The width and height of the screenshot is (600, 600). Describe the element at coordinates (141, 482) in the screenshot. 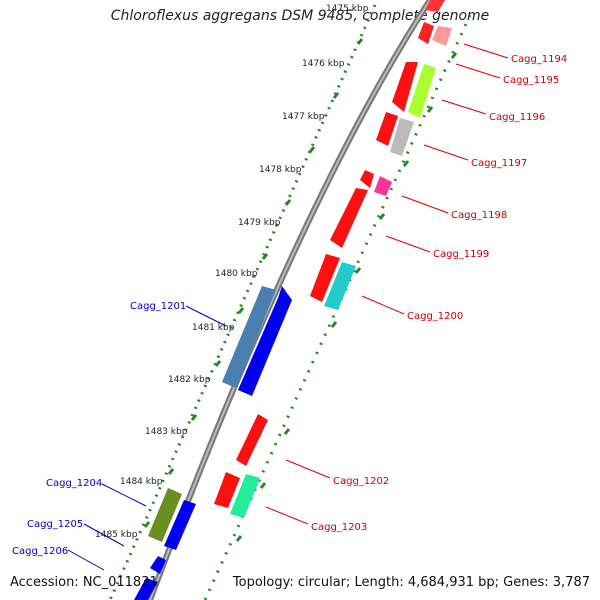

I see `tick-label: 1484 kbp` at that location.